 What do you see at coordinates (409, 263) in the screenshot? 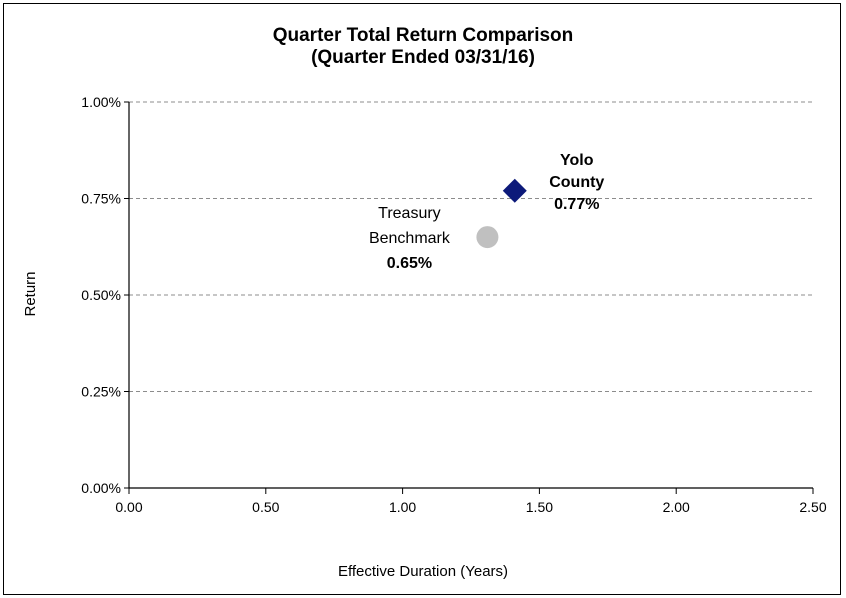
I see `point-value-label: 0.65%` at bounding box center [409, 263].